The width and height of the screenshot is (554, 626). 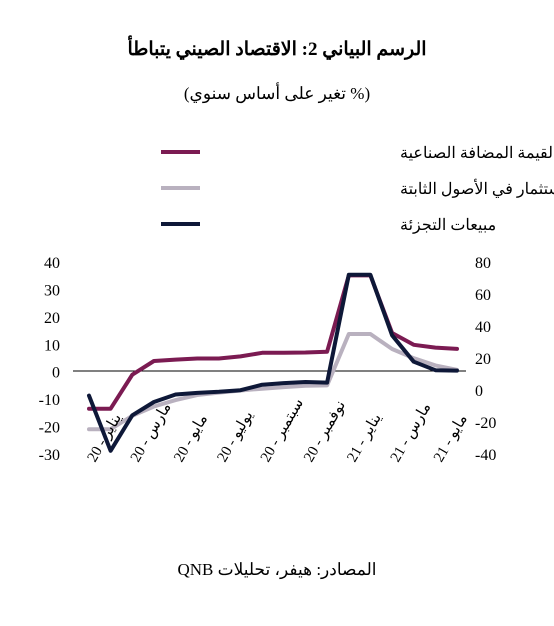 What do you see at coordinates (483, 263) in the screenshot?
I see `right-tick-label: 80` at bounding box center [483, 263].